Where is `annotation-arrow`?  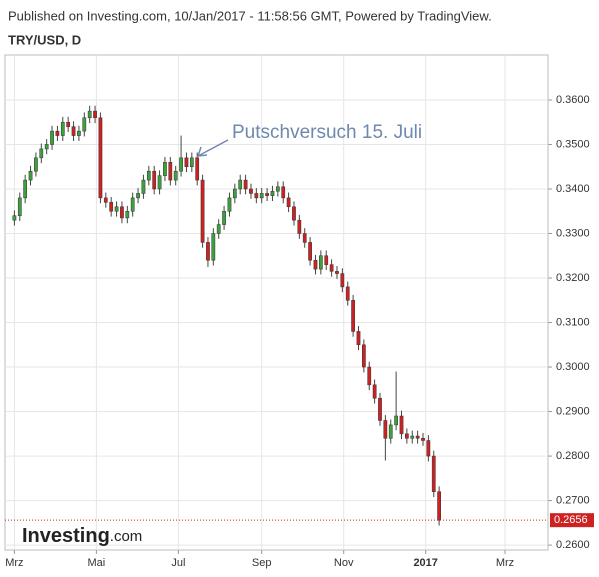
annotation-arrow is located at coordinates (213, 148).